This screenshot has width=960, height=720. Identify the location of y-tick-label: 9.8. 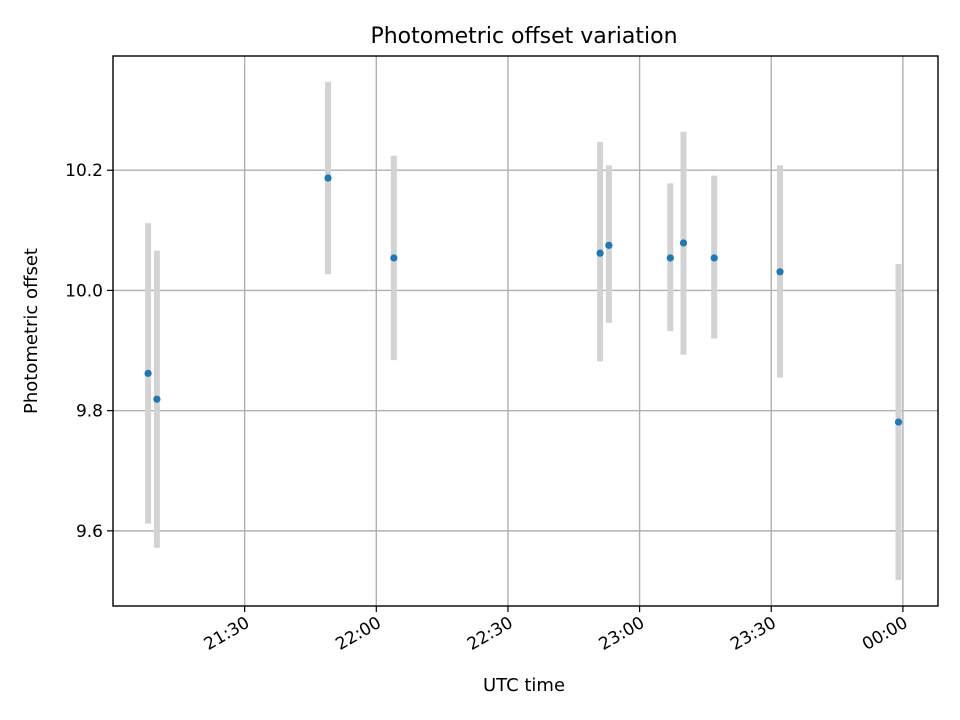
(89, 412).